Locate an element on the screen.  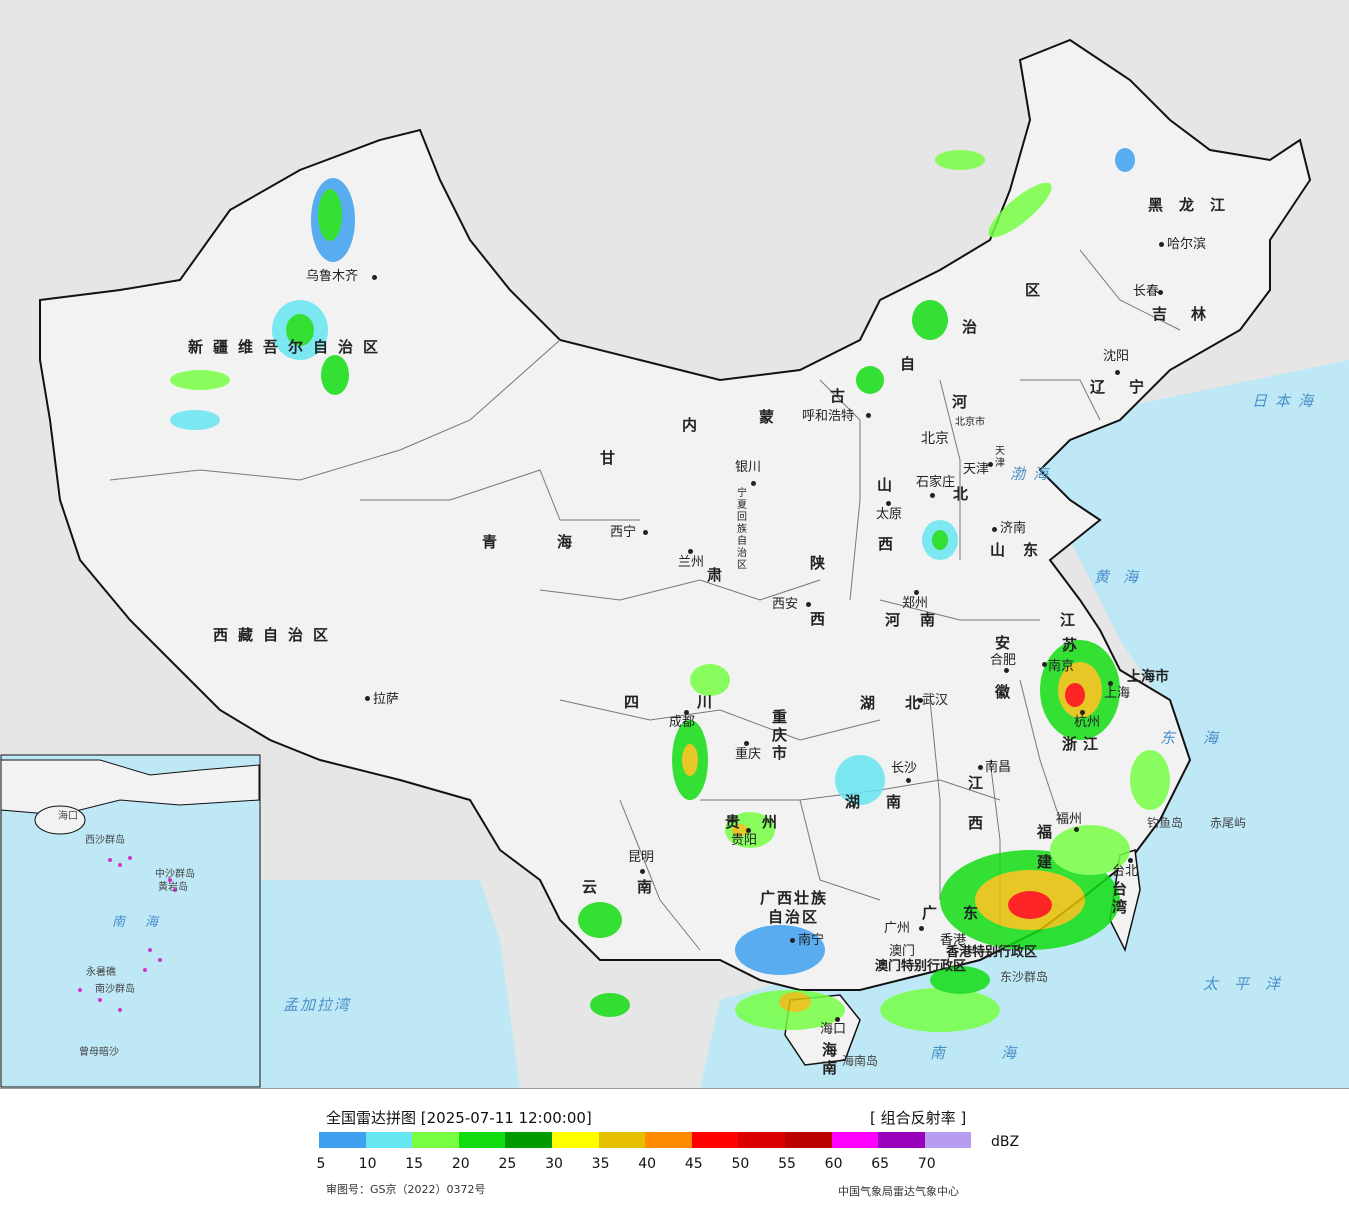
province-jilin: 吉林 is located at coordinates (1191, 314).